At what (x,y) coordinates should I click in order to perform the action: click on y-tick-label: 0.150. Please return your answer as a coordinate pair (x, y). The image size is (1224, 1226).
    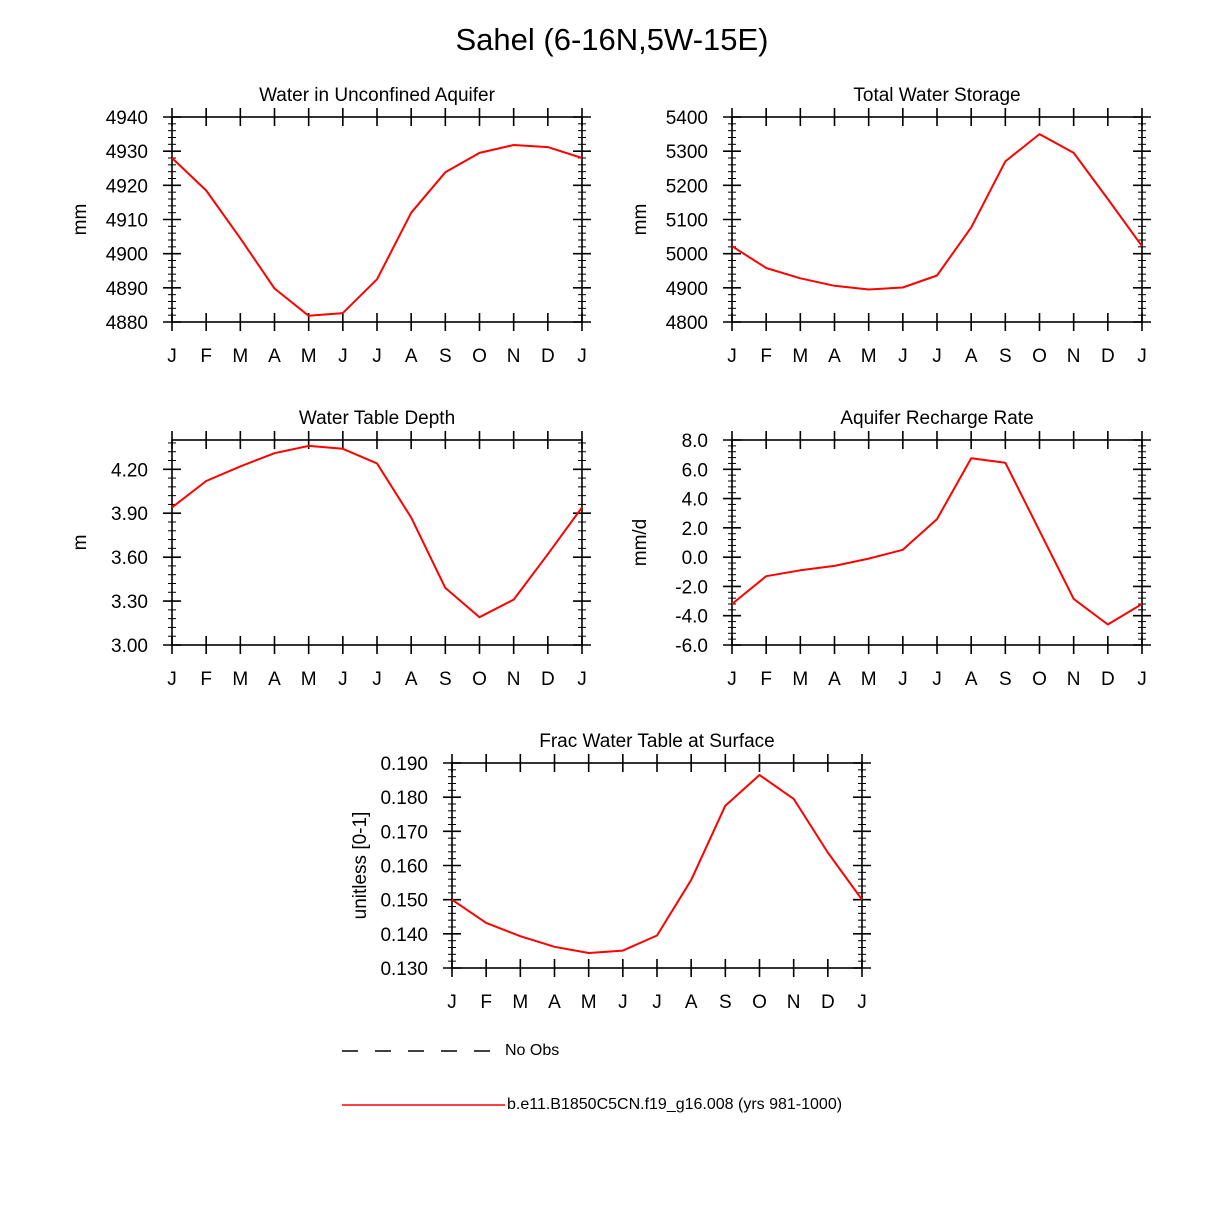
    Looking at the image, I should click on (404, 901).